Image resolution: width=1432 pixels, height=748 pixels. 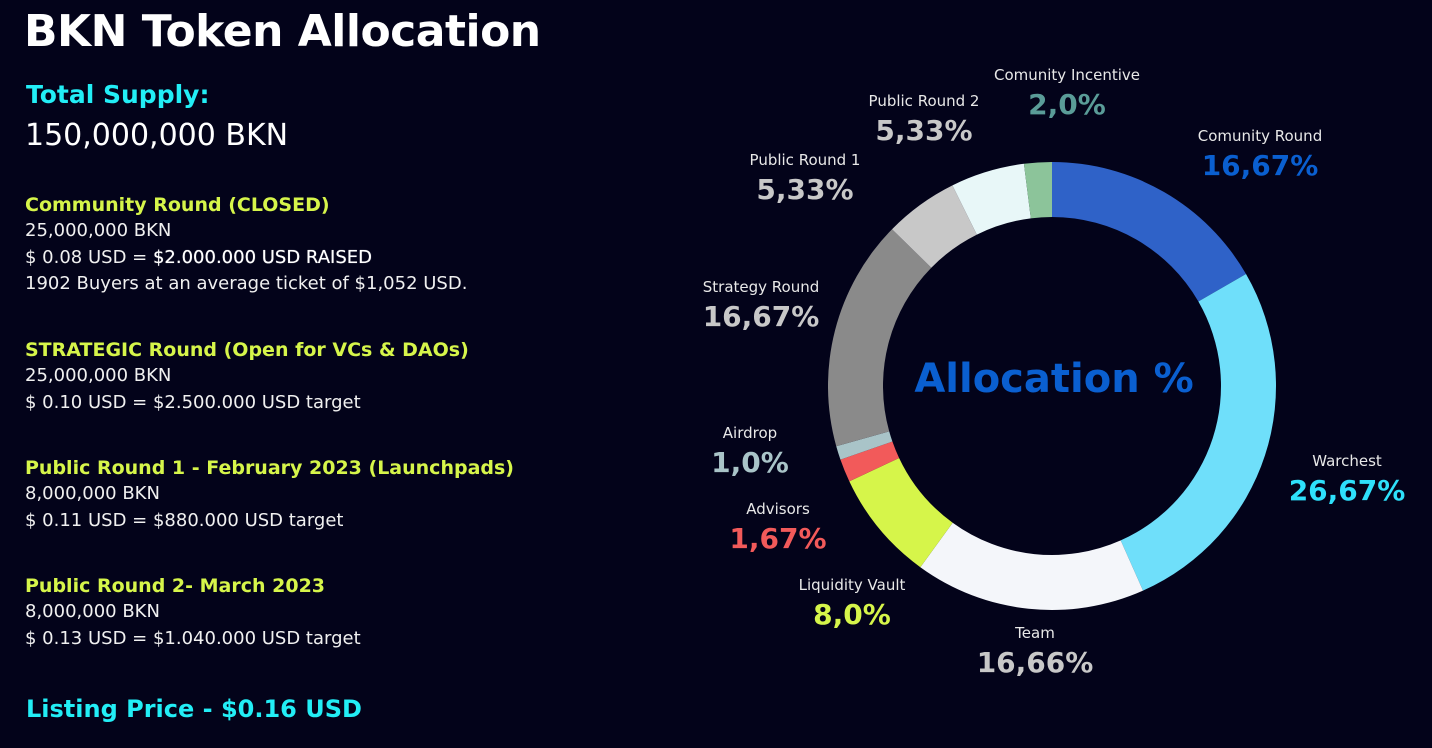 What do you see at coordinates (750, 433) in the screenshot?
I see `slice-name-label: Airdrop` at bounding box center [750, 433].